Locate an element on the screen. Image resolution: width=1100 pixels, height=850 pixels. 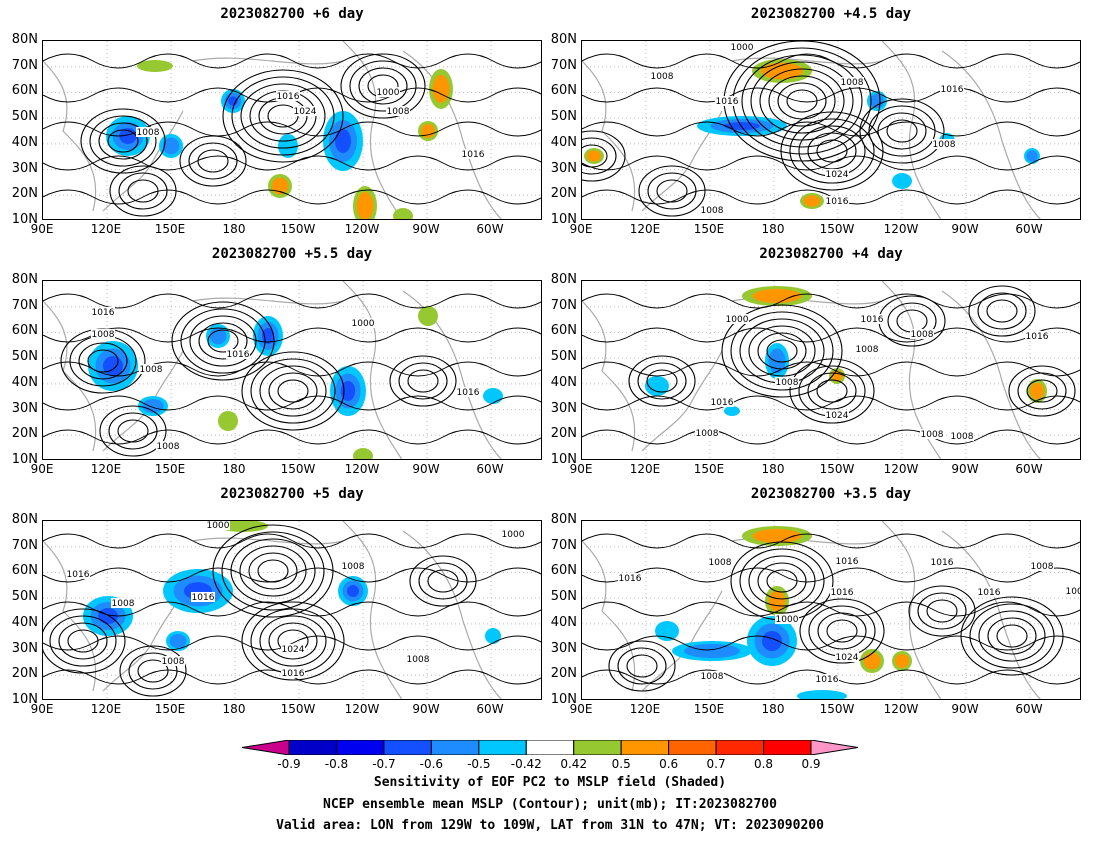
map-panel-1: 1016 1024 1000 1008 1008 1016 is located at coordinates (292, 130).